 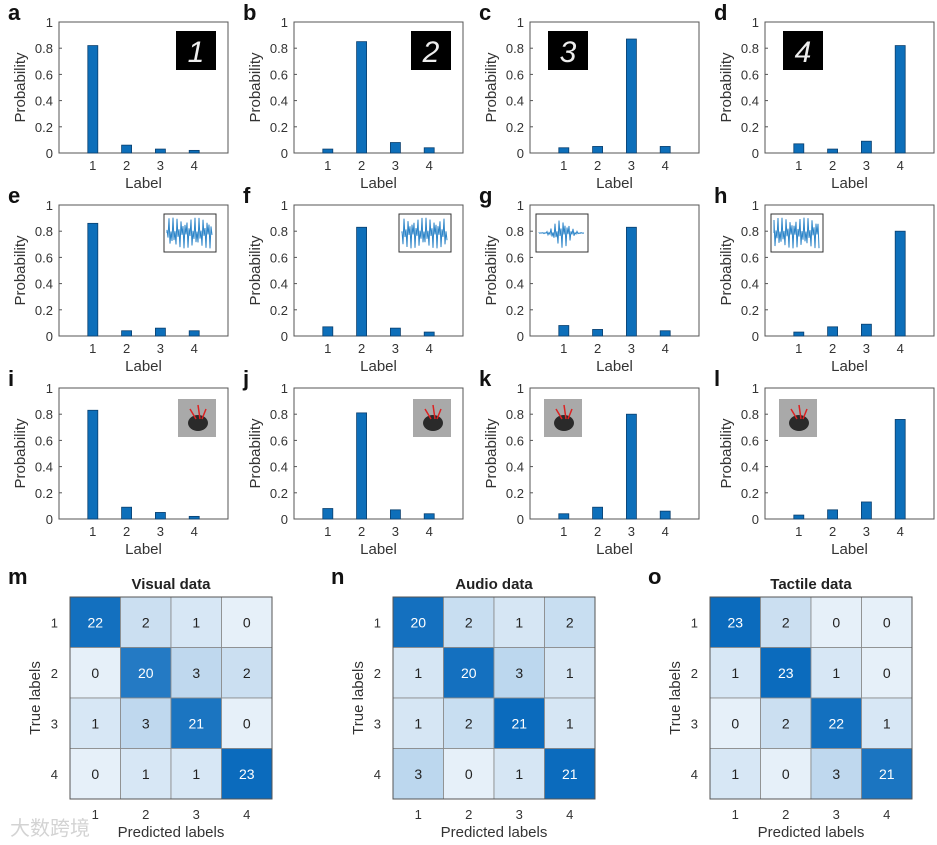 I want to click on x-axis-label: Predicted labels, so click(x=811, y=832).